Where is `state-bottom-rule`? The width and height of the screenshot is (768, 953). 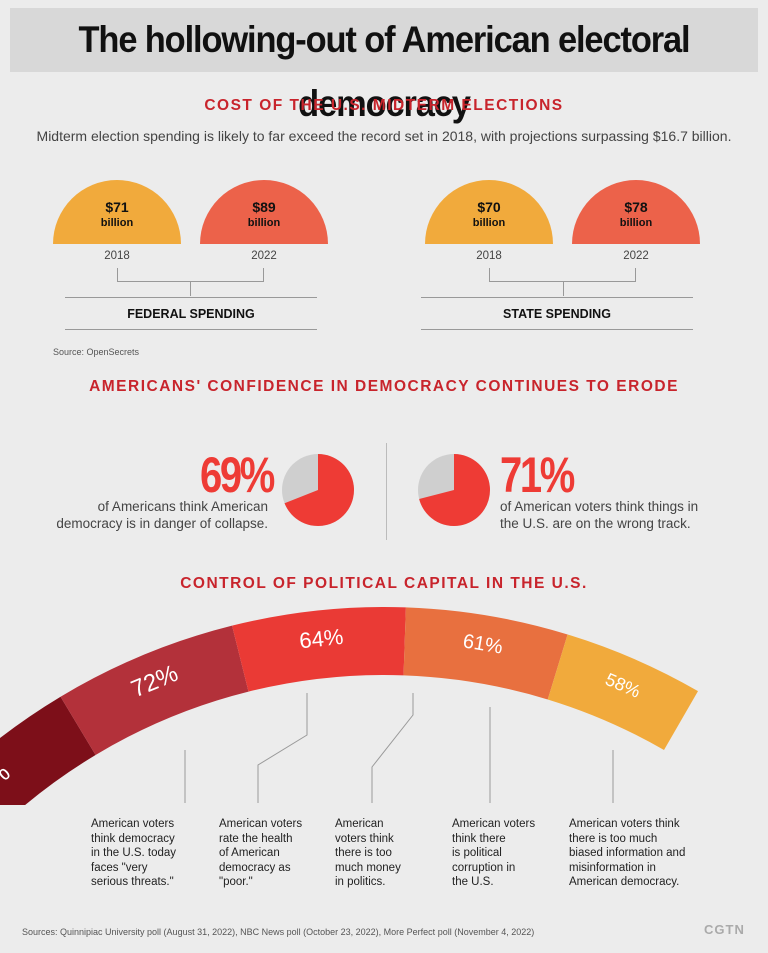 state-bottom-rule is located at coordinates (557, 329).